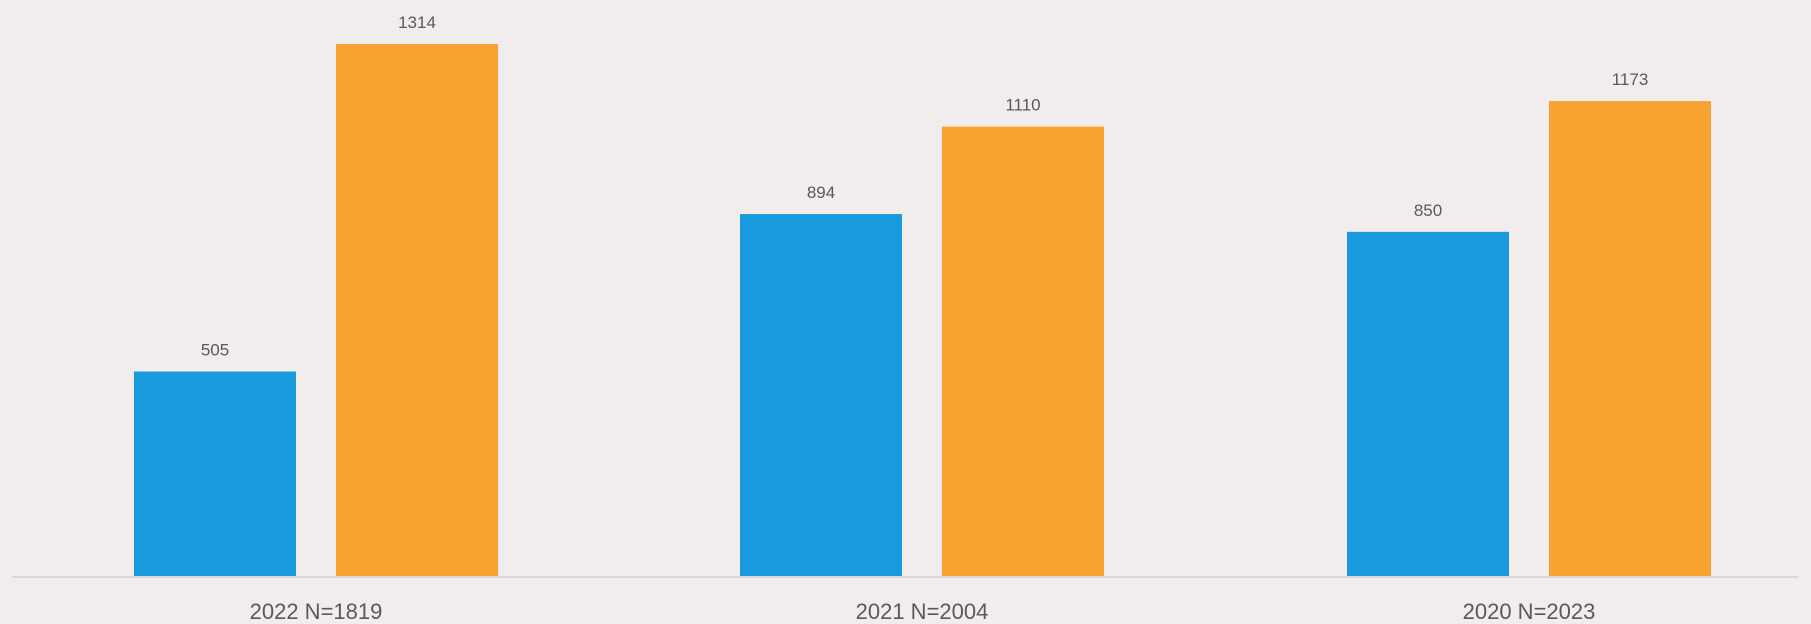 The image size is (1811, 624). I want to click on category-label-2: 2021 N=2004, so click(922, 611).